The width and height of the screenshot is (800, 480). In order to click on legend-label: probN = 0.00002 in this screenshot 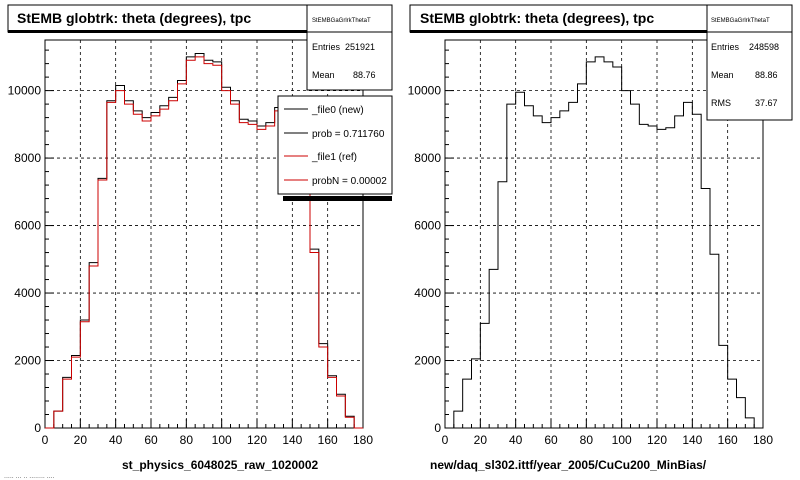, I will do `click(349, 181)`.